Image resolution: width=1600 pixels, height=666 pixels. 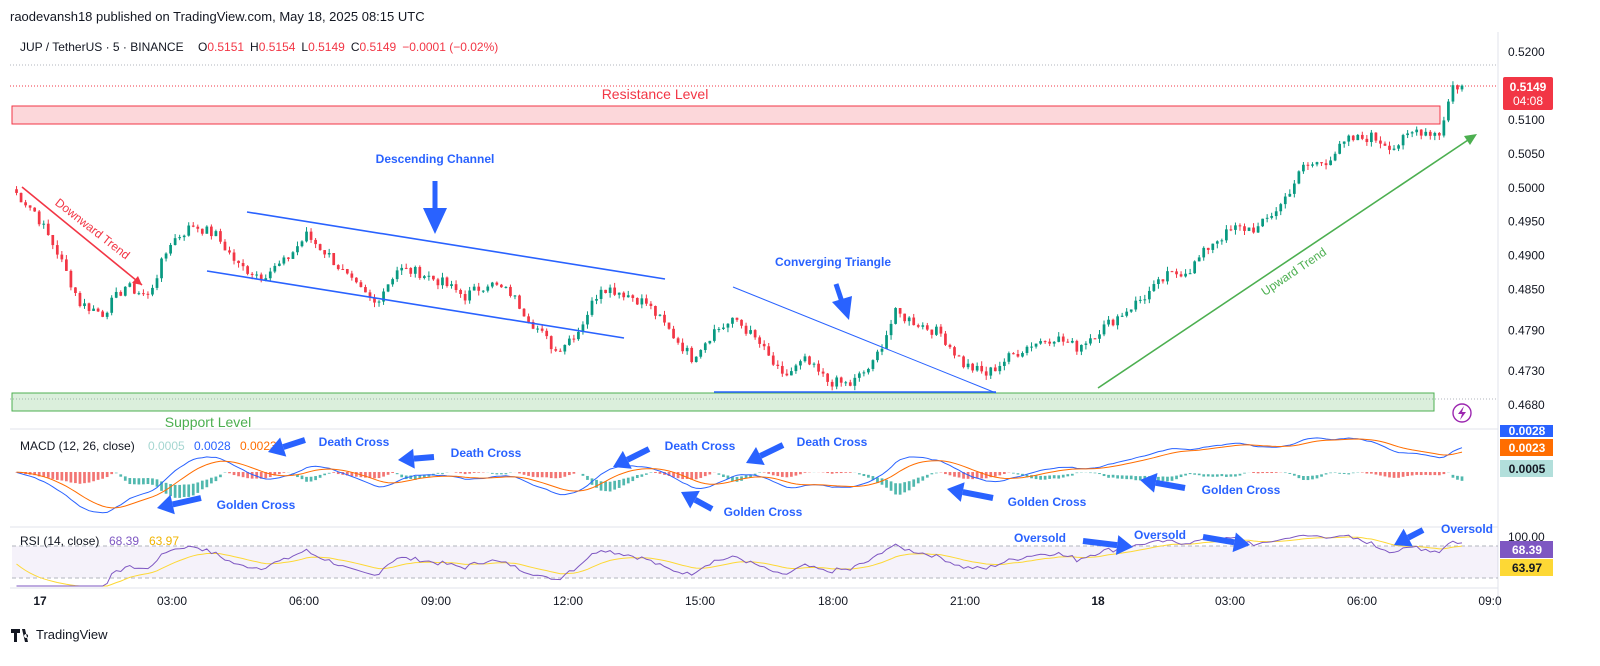 I want to click on triangle-upper-line, so click(x=864, y=340).